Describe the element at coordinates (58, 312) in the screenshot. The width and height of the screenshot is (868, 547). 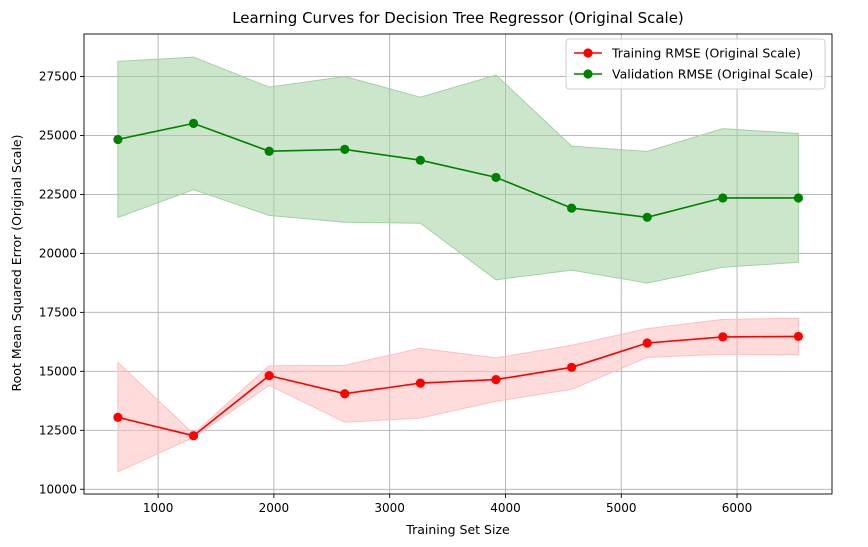
I see `y-tick-label: 17500` at that location.